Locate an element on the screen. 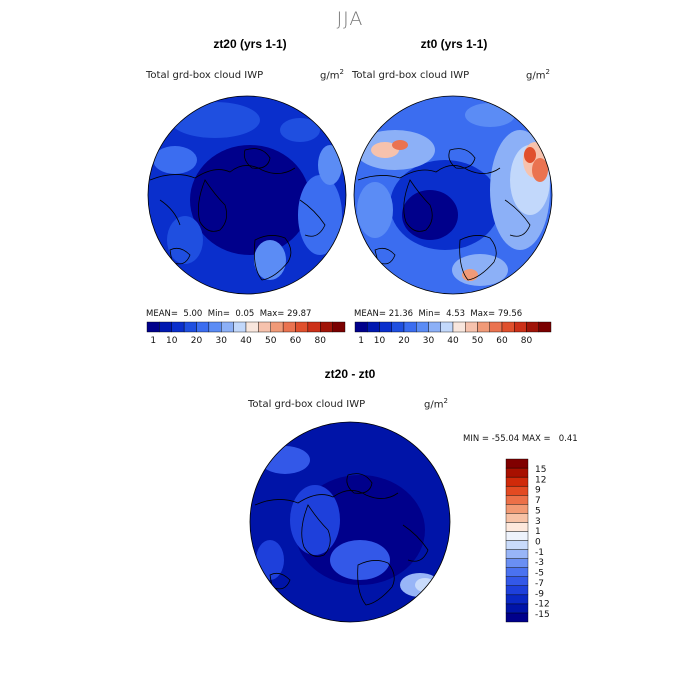 This screenshot has height=700, width=700. colorbar-diff-tick-label: -3 is located at coordinates (539, 563).